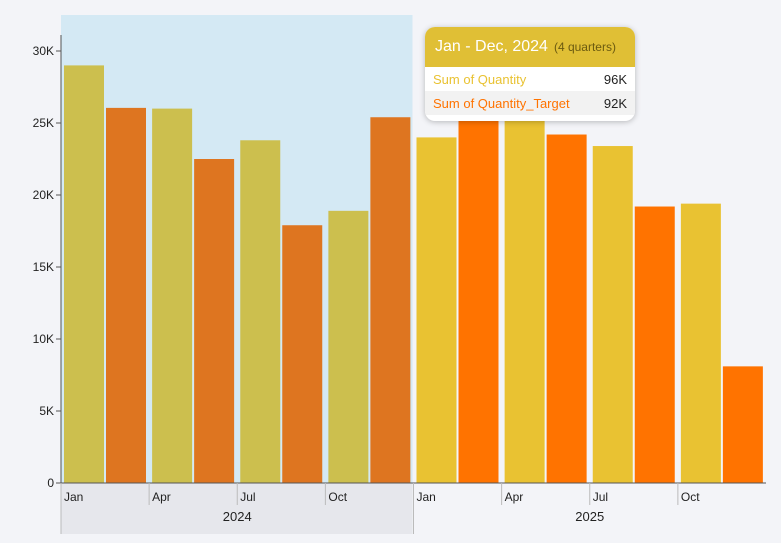 This screenshot has width=781, height=543. I want to click on tooltip-row-label: Sum of Quantity_Target, so click(501, 103).